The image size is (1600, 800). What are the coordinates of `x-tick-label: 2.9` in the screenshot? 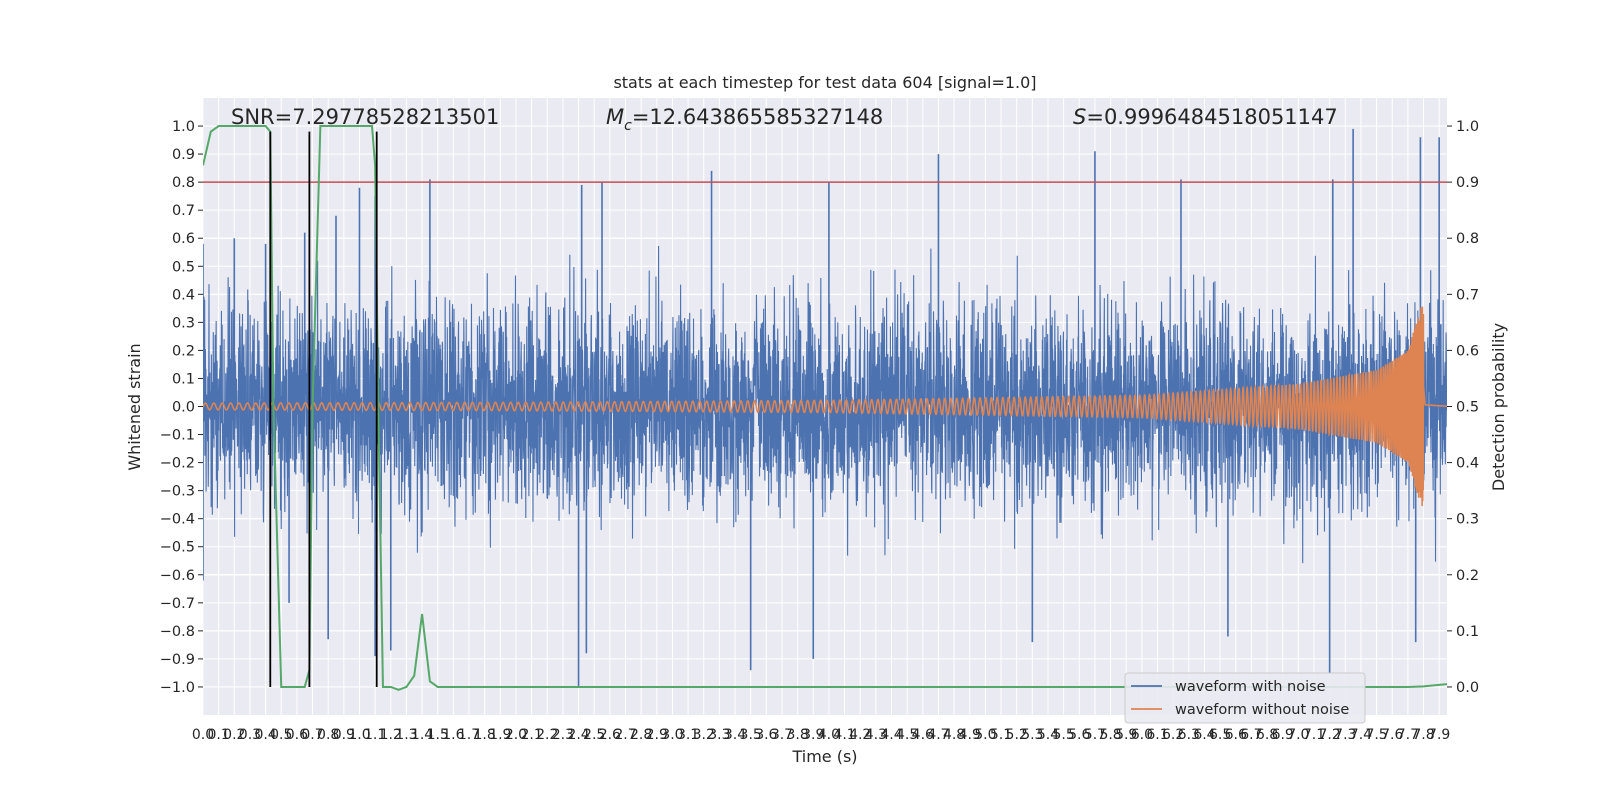 It's located at (657, 735).